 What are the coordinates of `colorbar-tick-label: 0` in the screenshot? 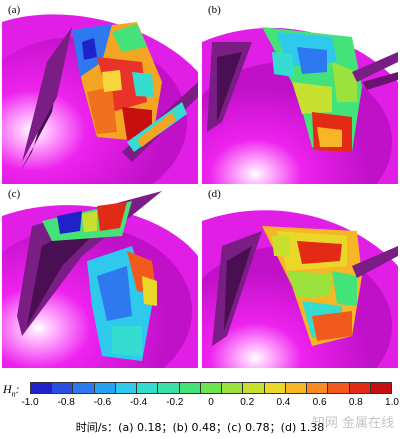 It's located at (211, 402).